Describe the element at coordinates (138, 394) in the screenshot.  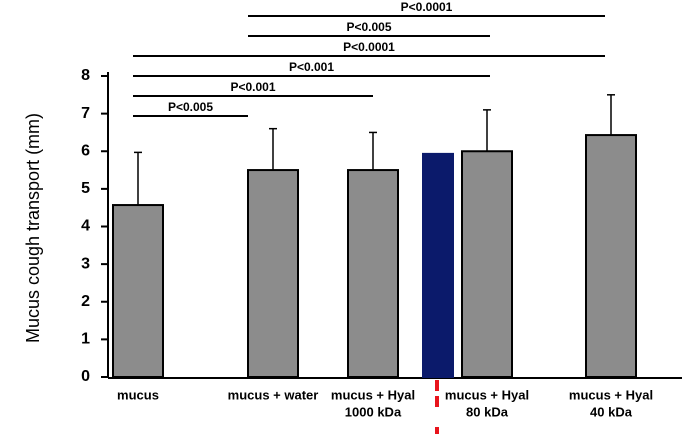
I see `x-tick-label: mucus` at that location.